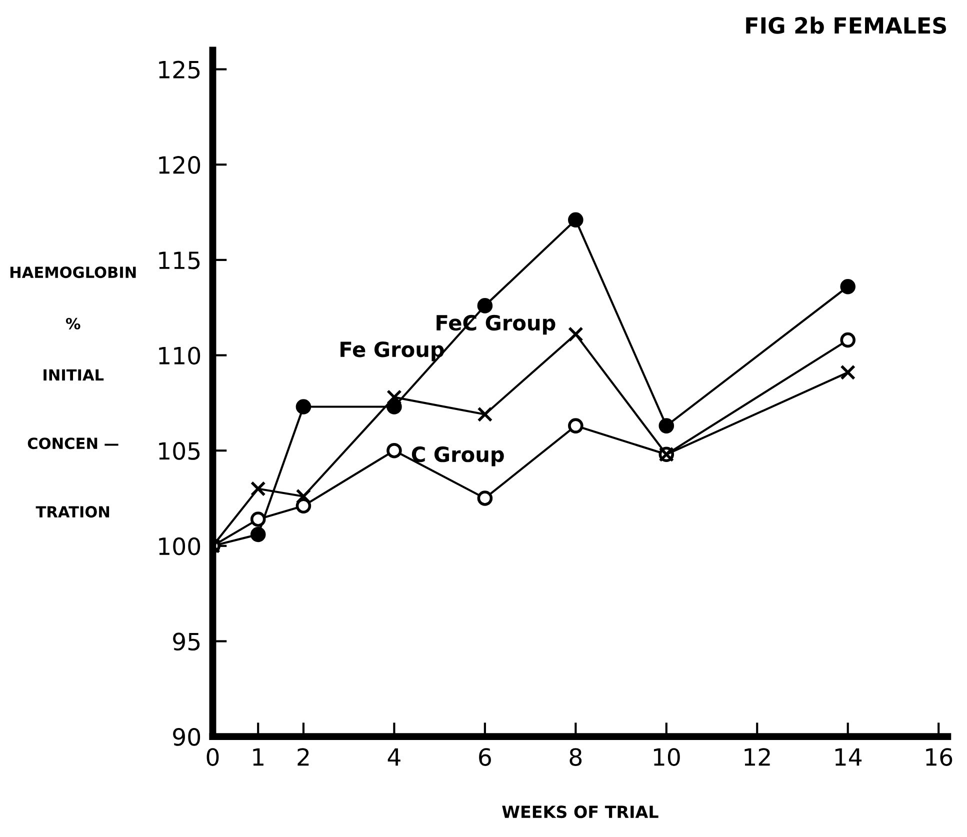  I want to click on x-tick-label: 8, so click(576, 757).